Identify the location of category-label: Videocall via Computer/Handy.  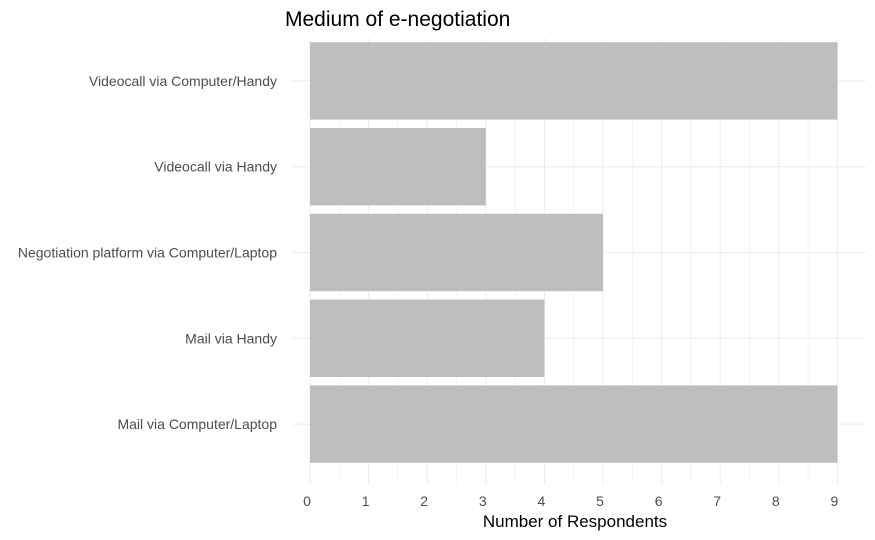
(183, 81).